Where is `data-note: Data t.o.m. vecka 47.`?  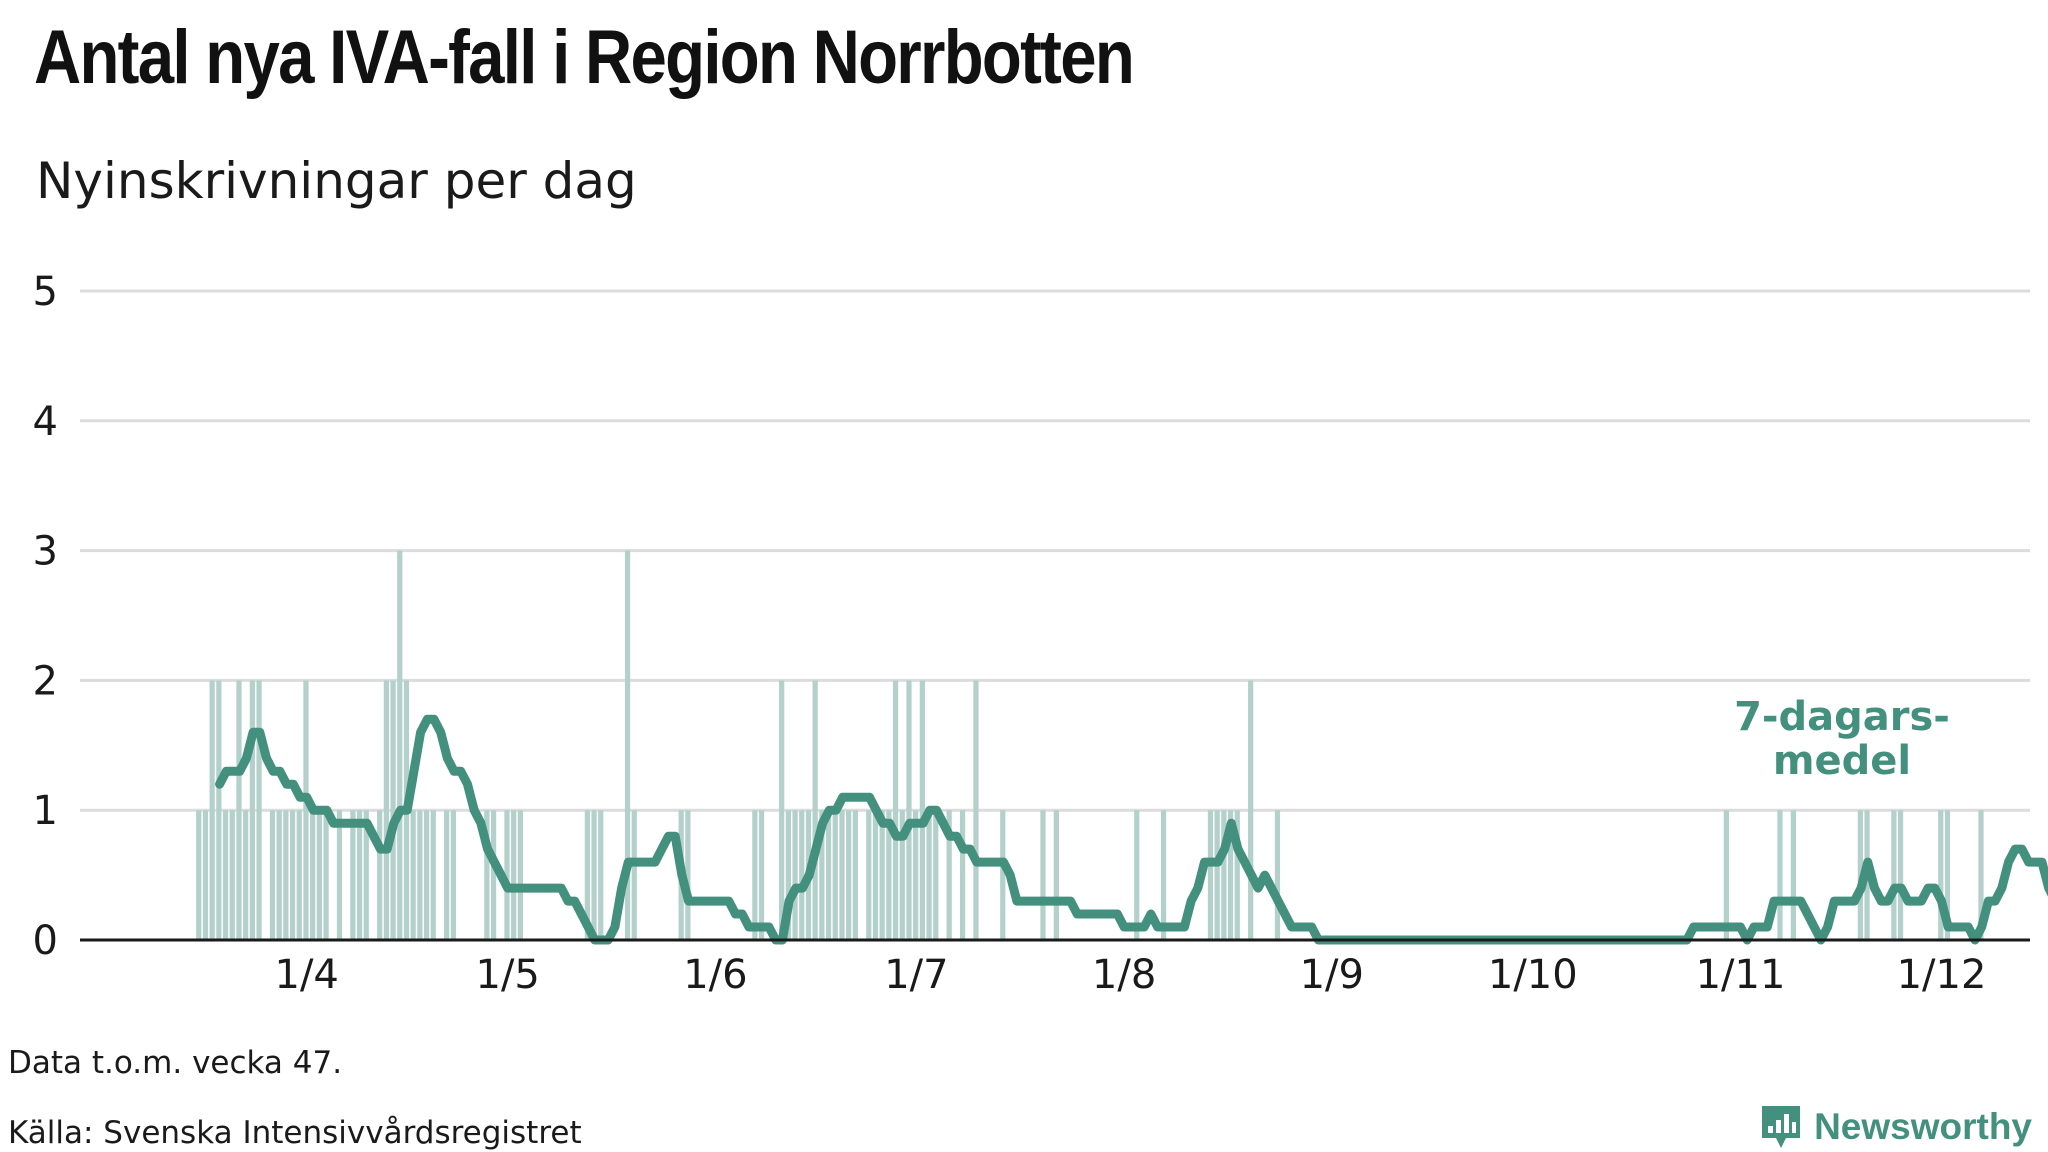
data-note: Data t.o.m. vecka 47. is located at coordinates (175, 1063).